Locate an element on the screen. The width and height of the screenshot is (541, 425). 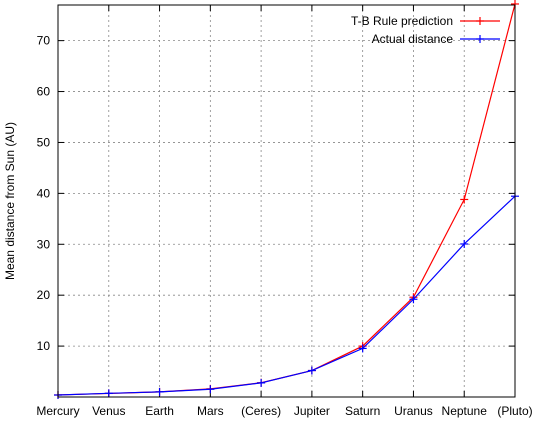
y-tick-label: 10 is located at coordinates (44, 346).